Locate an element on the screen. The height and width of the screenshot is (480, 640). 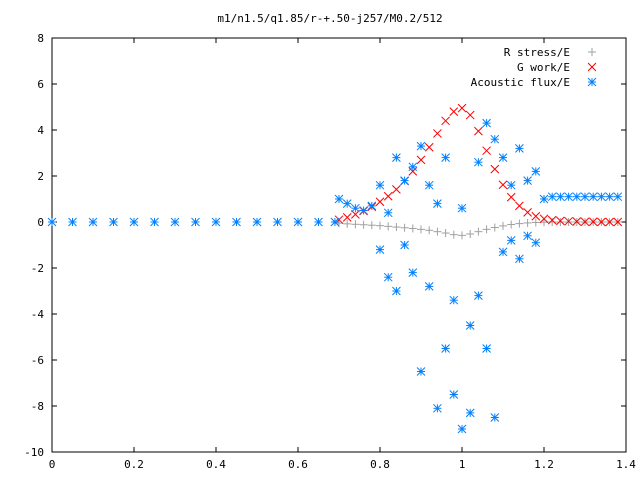
legend-marker is located at coordinates (592, 67).